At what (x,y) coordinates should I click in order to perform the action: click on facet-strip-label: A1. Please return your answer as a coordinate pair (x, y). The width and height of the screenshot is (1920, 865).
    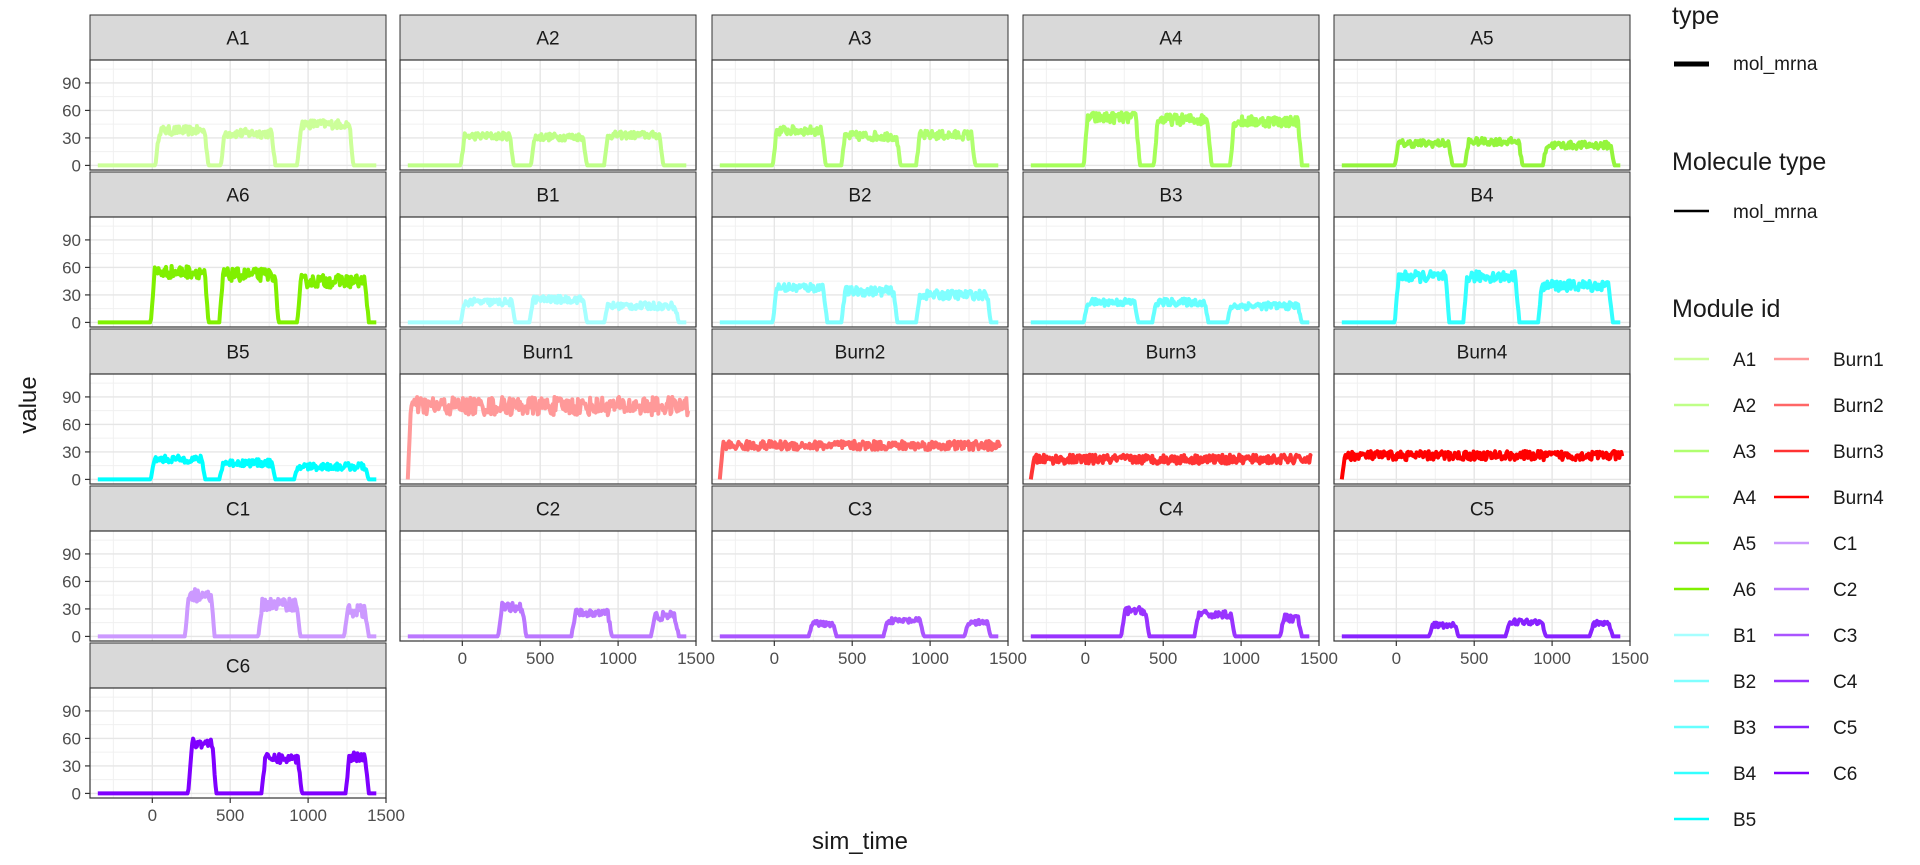
    Looking at the image, I should click on (237, 39).